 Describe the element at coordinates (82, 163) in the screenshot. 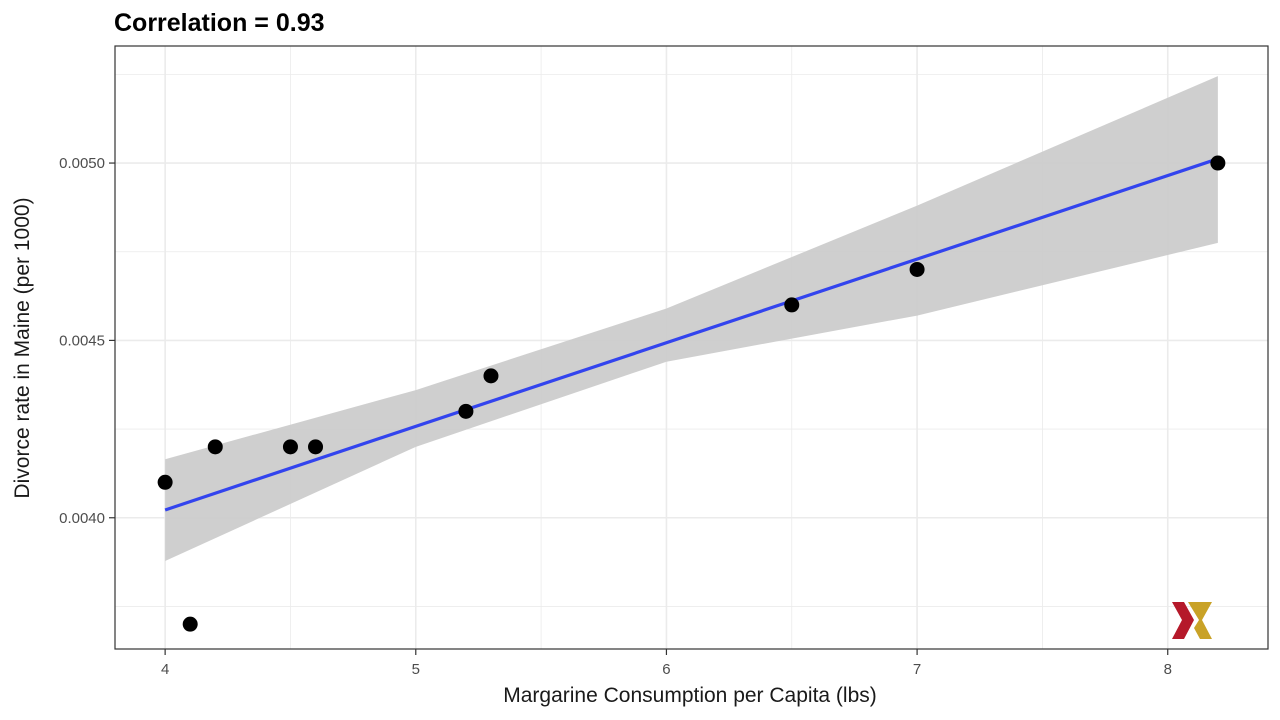

I see `y-tick-label: 0.0050` at that location.